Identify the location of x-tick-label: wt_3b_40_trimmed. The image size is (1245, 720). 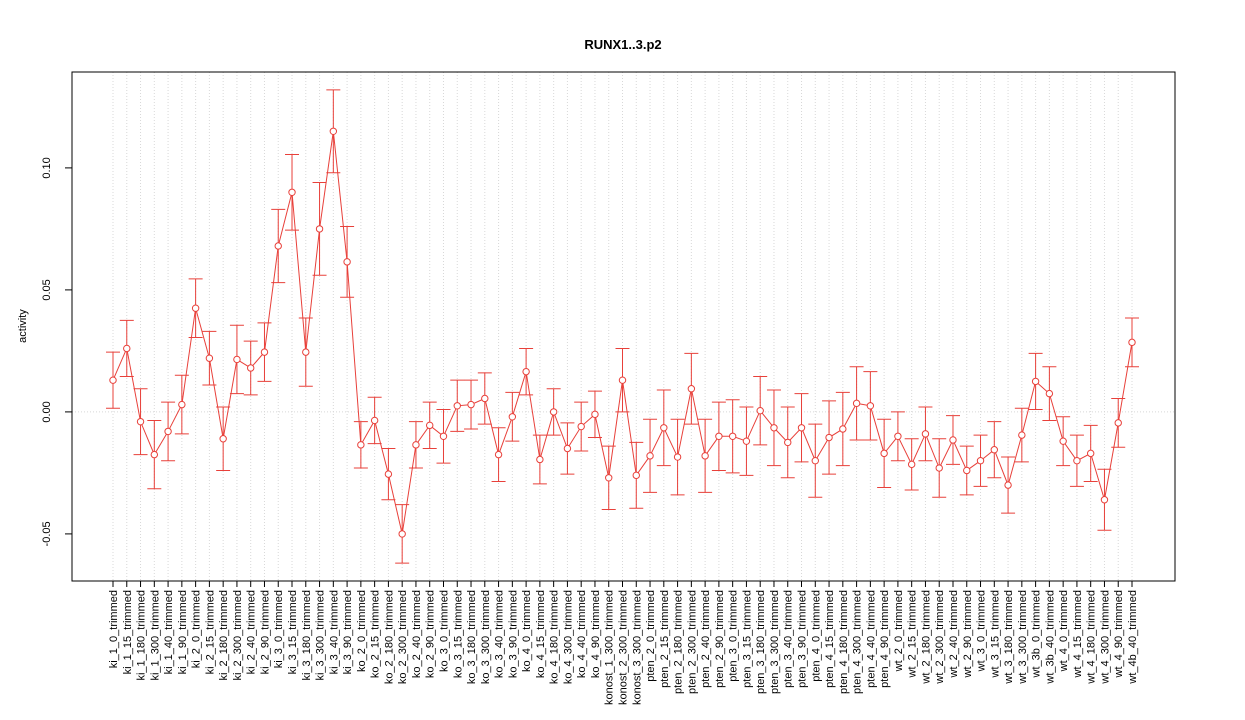
(1050, 637).